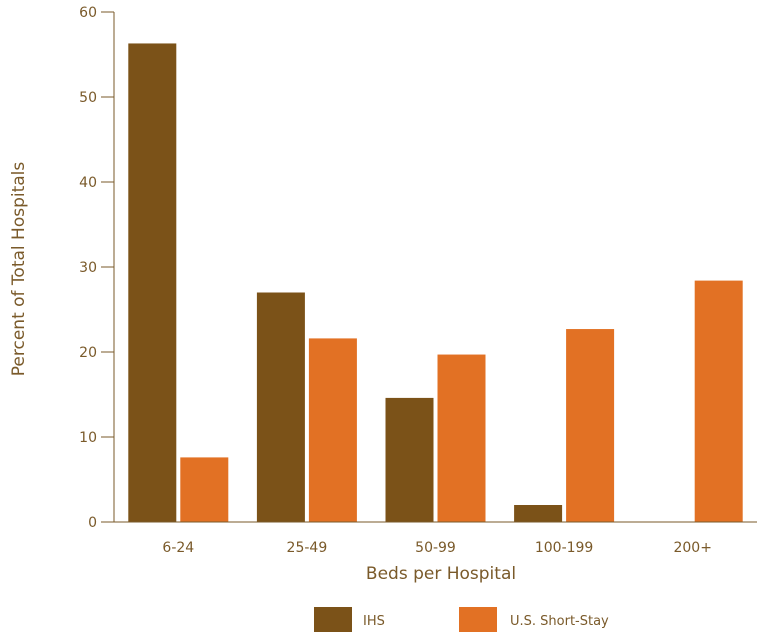 The image size is (757, 633). I want to click on y-tick-label: 30, so click(88, 268).